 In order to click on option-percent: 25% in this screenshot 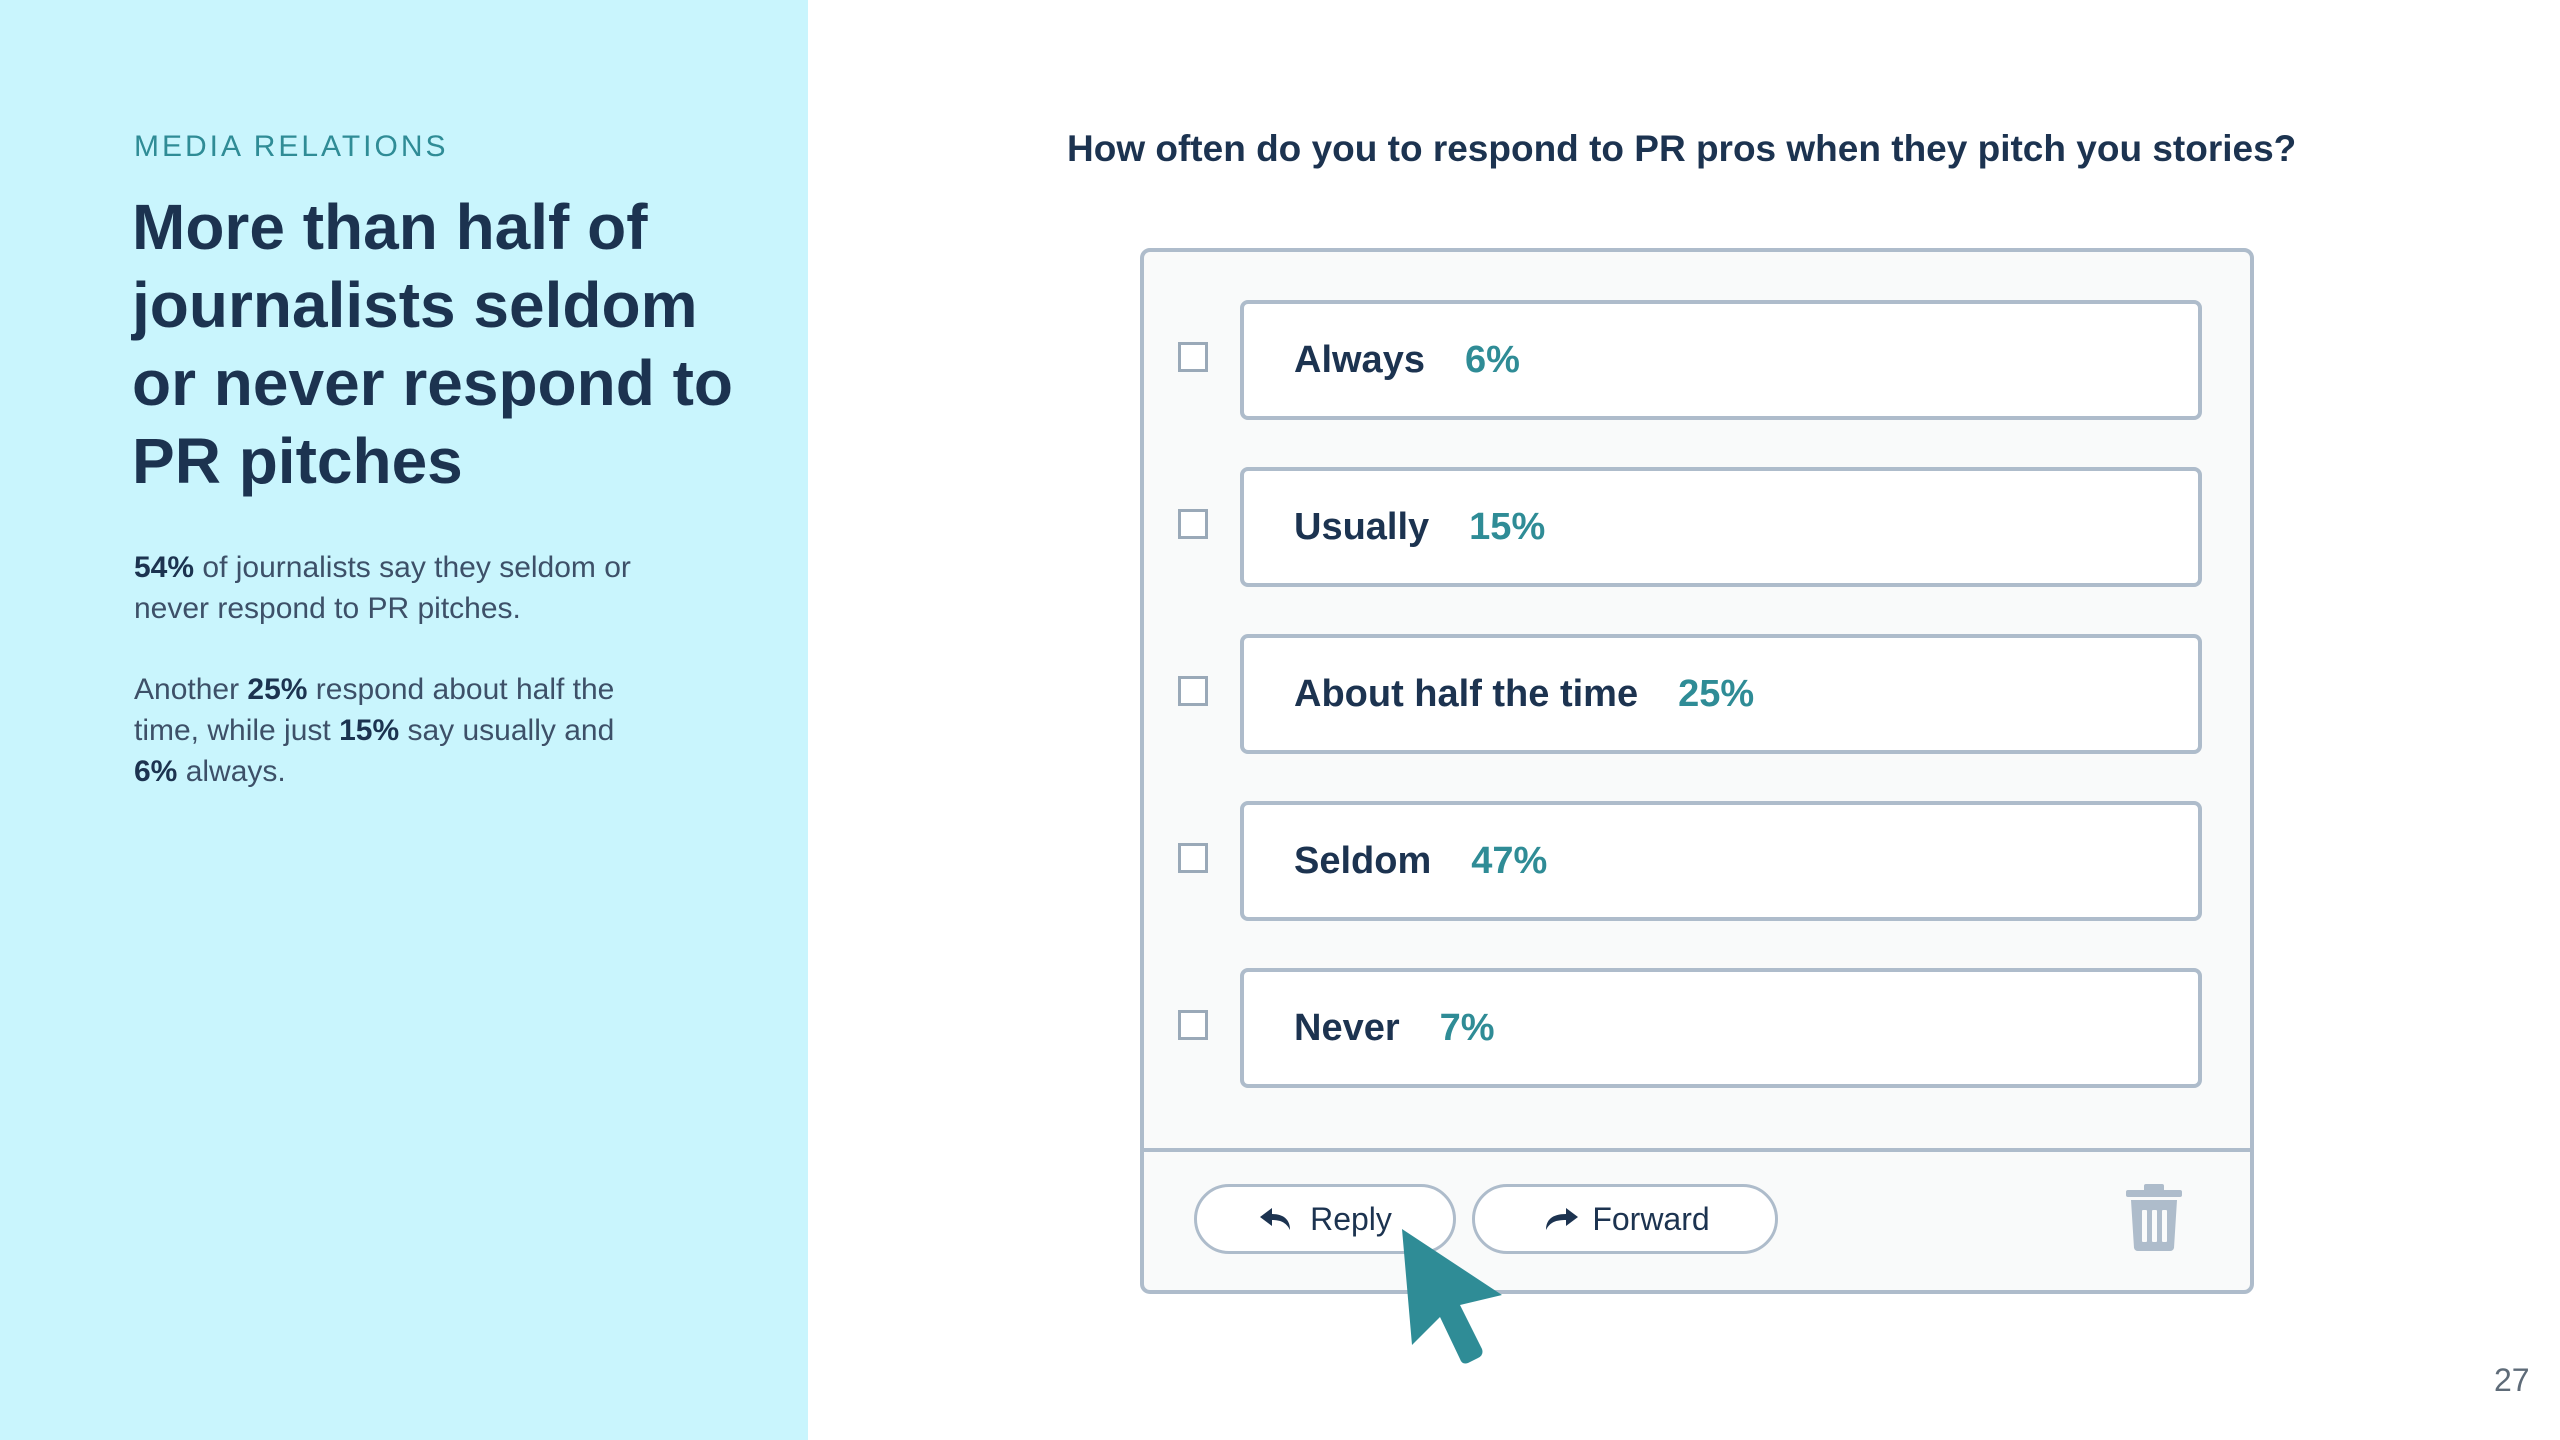, I will do `click(1716, 693)`.